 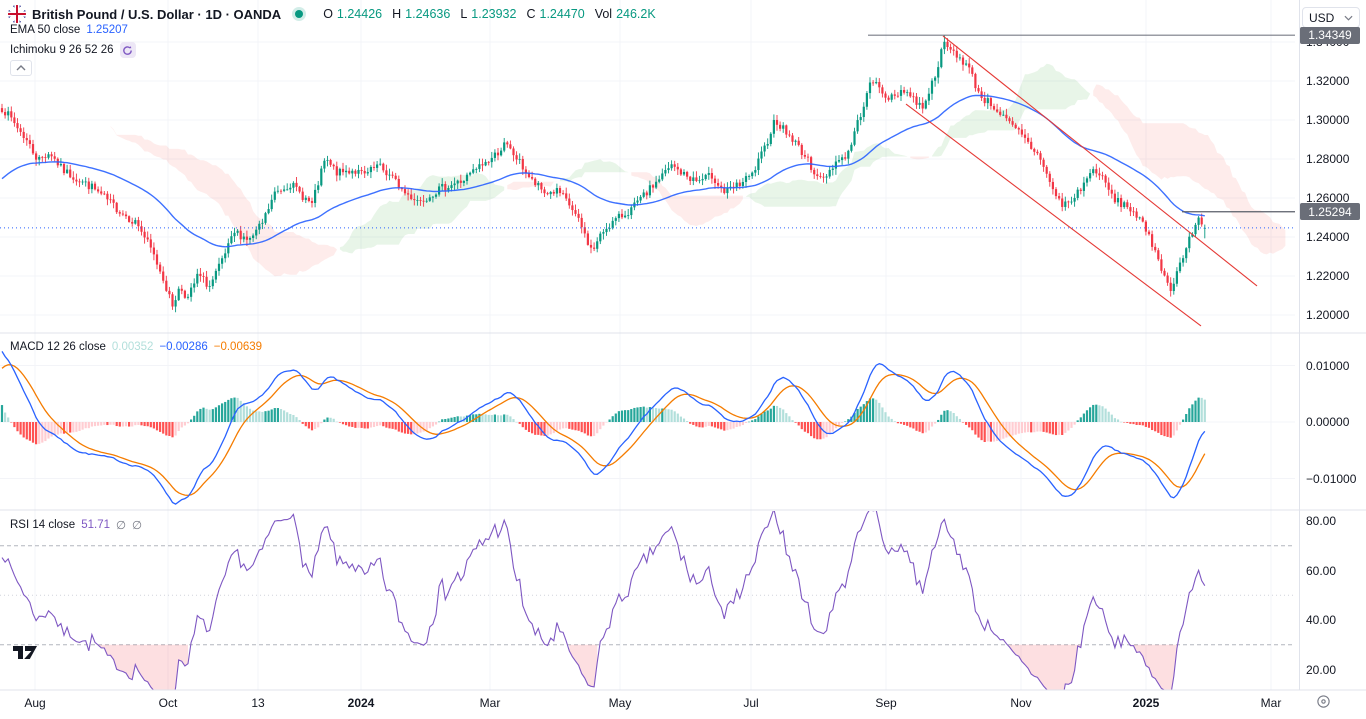 I want to click on scale-tick-label: 0.01000, so click(x=1328, y=365).